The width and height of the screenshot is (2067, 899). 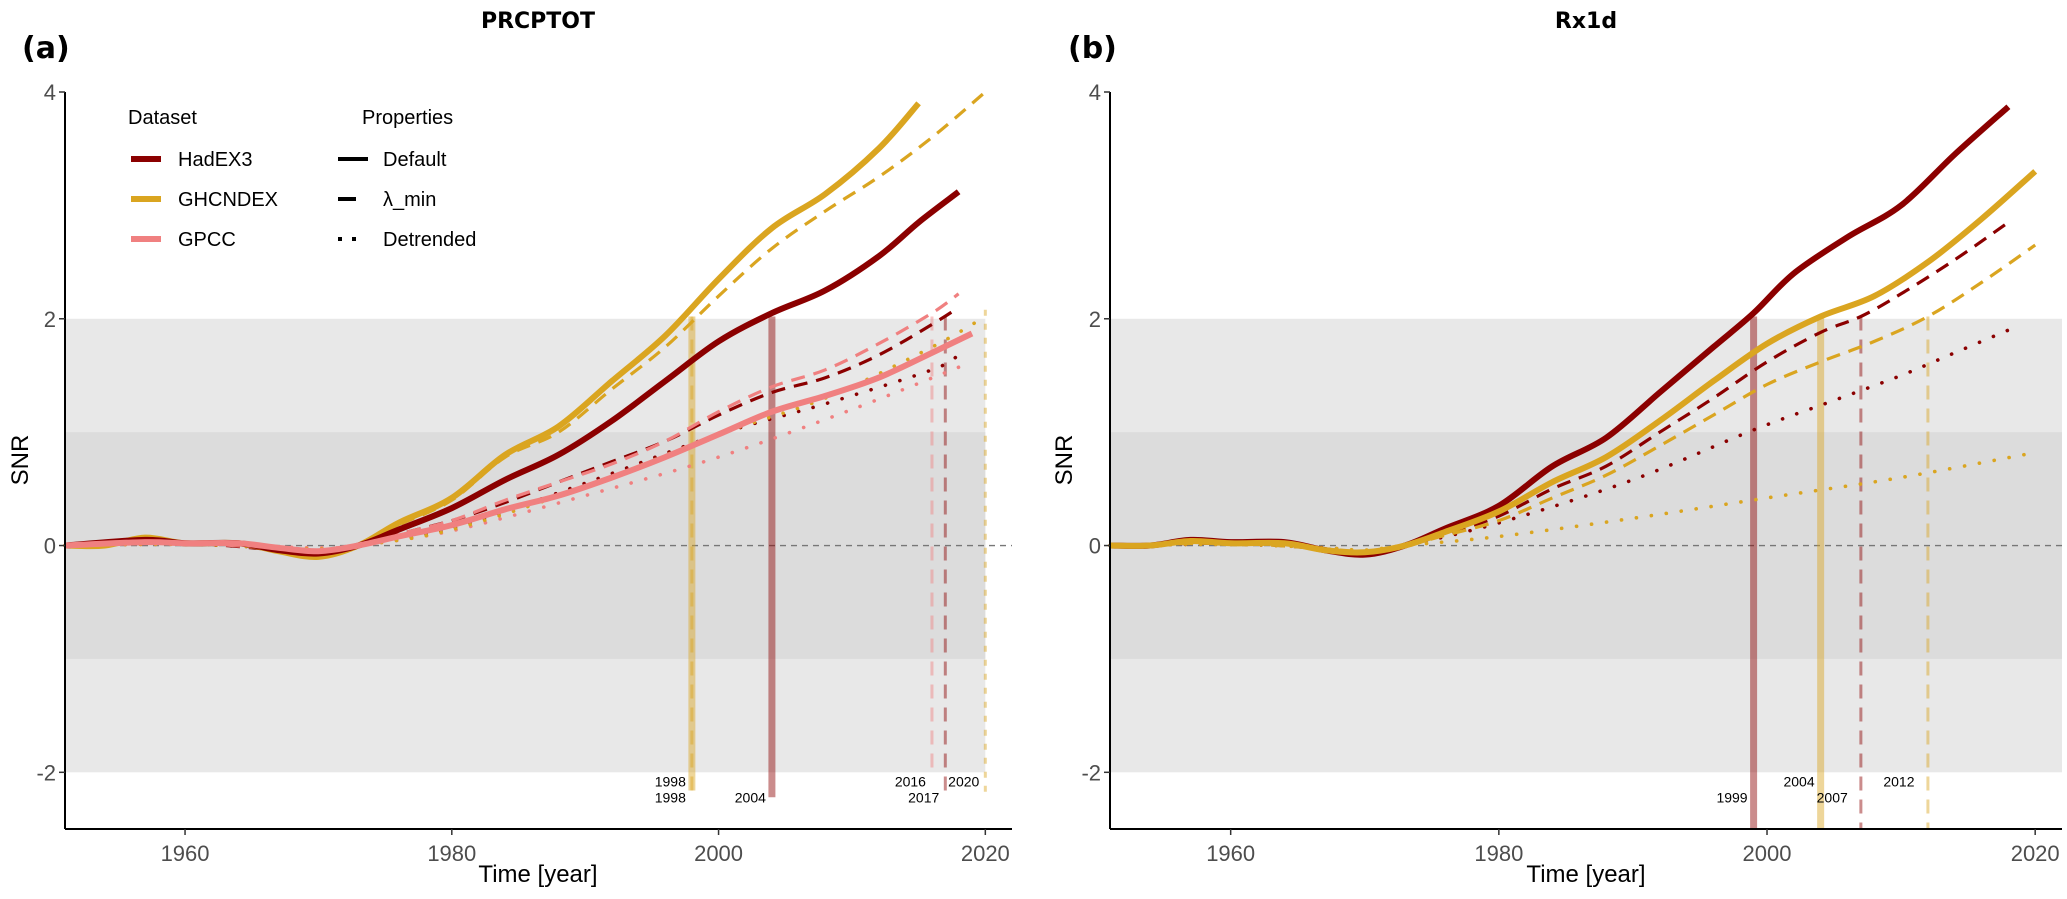 I want to click on legend-item-gpcc: GPCC, so click(x=183, y=240).